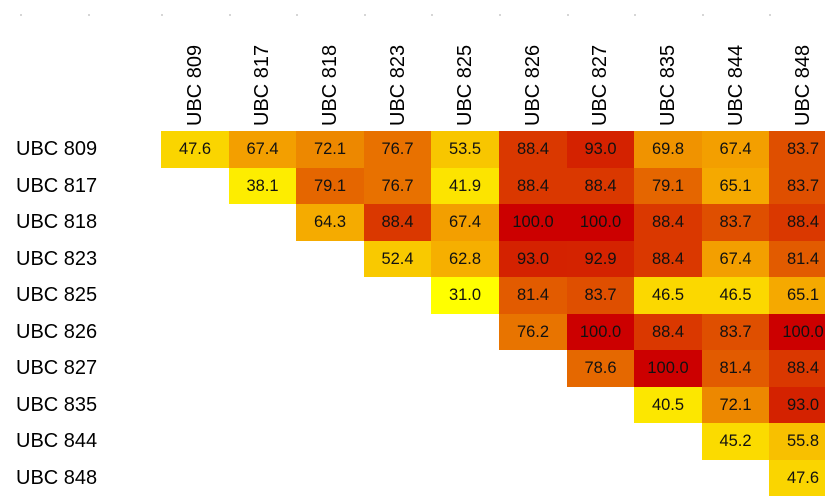 The height and width of the screenshot is (497, 825). I want to click on heatmap-cell: 64.3, so click(330, 222).